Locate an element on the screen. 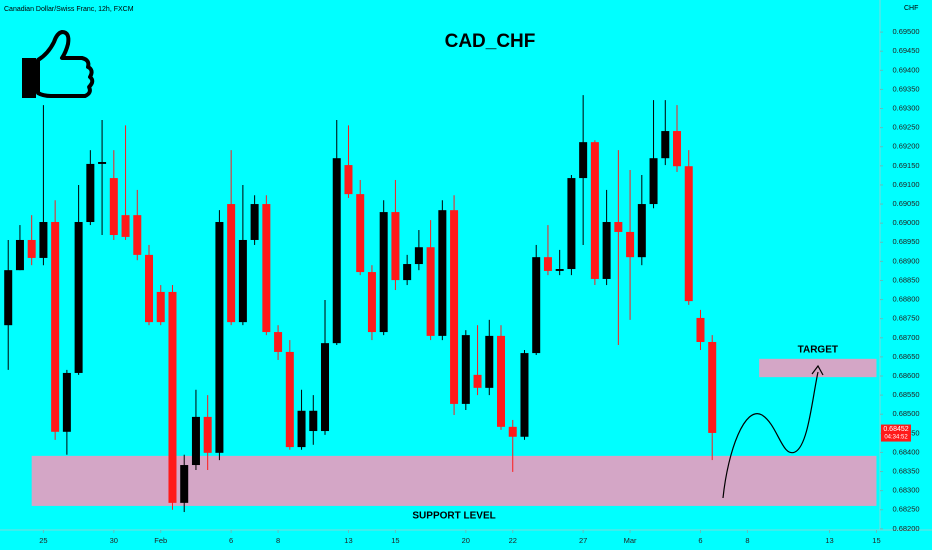  y-tick-label: 0.68600 is located at coordinates (905, 375).